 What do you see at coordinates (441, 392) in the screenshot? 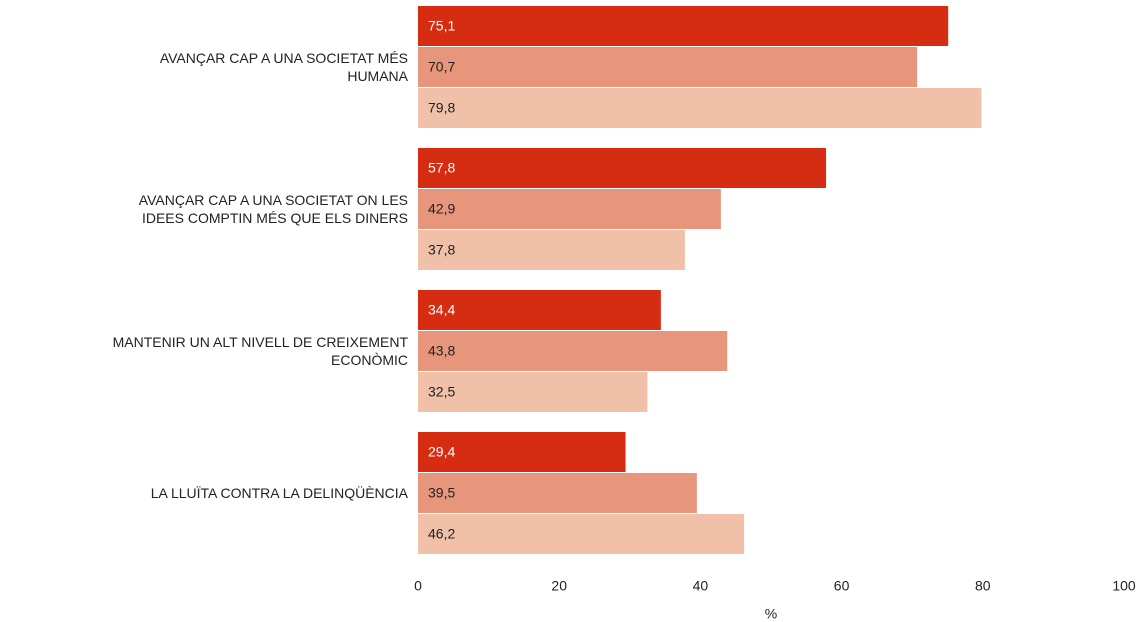
I see `value-label: 32,5` at bounding box center [441, 392].